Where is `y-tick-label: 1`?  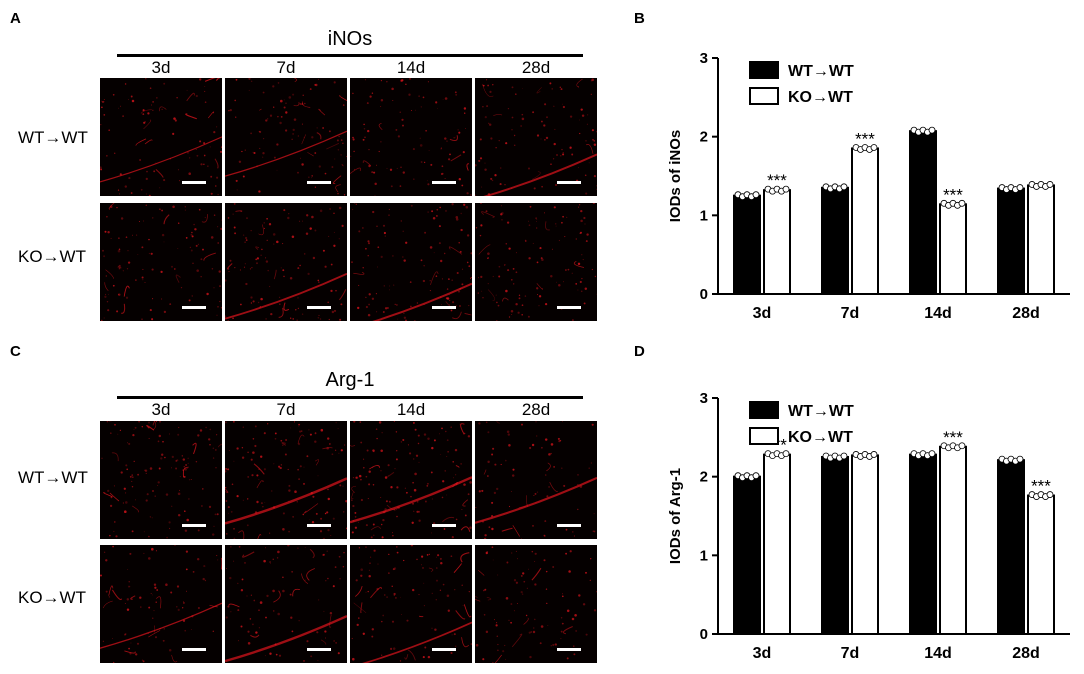 y-tick-label: 1 is located at coordinates (704, 215).